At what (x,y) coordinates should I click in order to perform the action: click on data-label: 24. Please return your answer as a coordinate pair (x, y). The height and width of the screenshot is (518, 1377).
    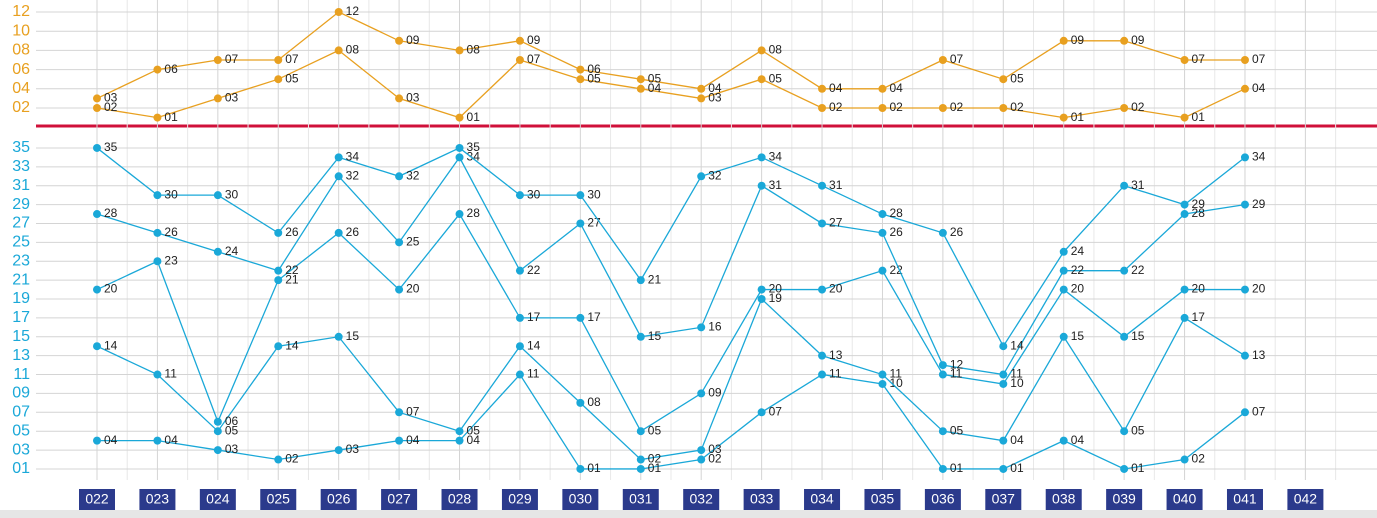
    Looking at the image, I should click on (1078, 251).